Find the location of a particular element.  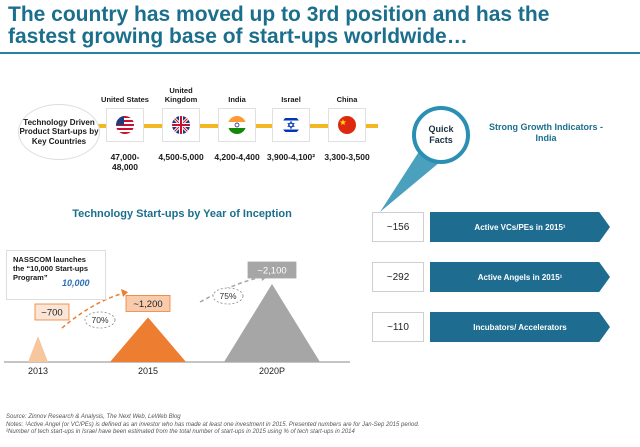

china-flag-icon is located at coordinates (347, 125).